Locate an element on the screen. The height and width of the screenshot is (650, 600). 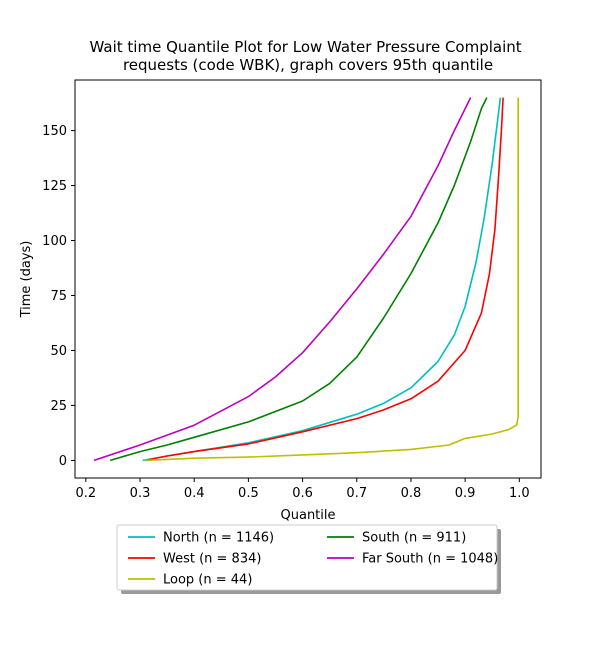
y-tick-label: 125 is located at coordinates (54, 186).